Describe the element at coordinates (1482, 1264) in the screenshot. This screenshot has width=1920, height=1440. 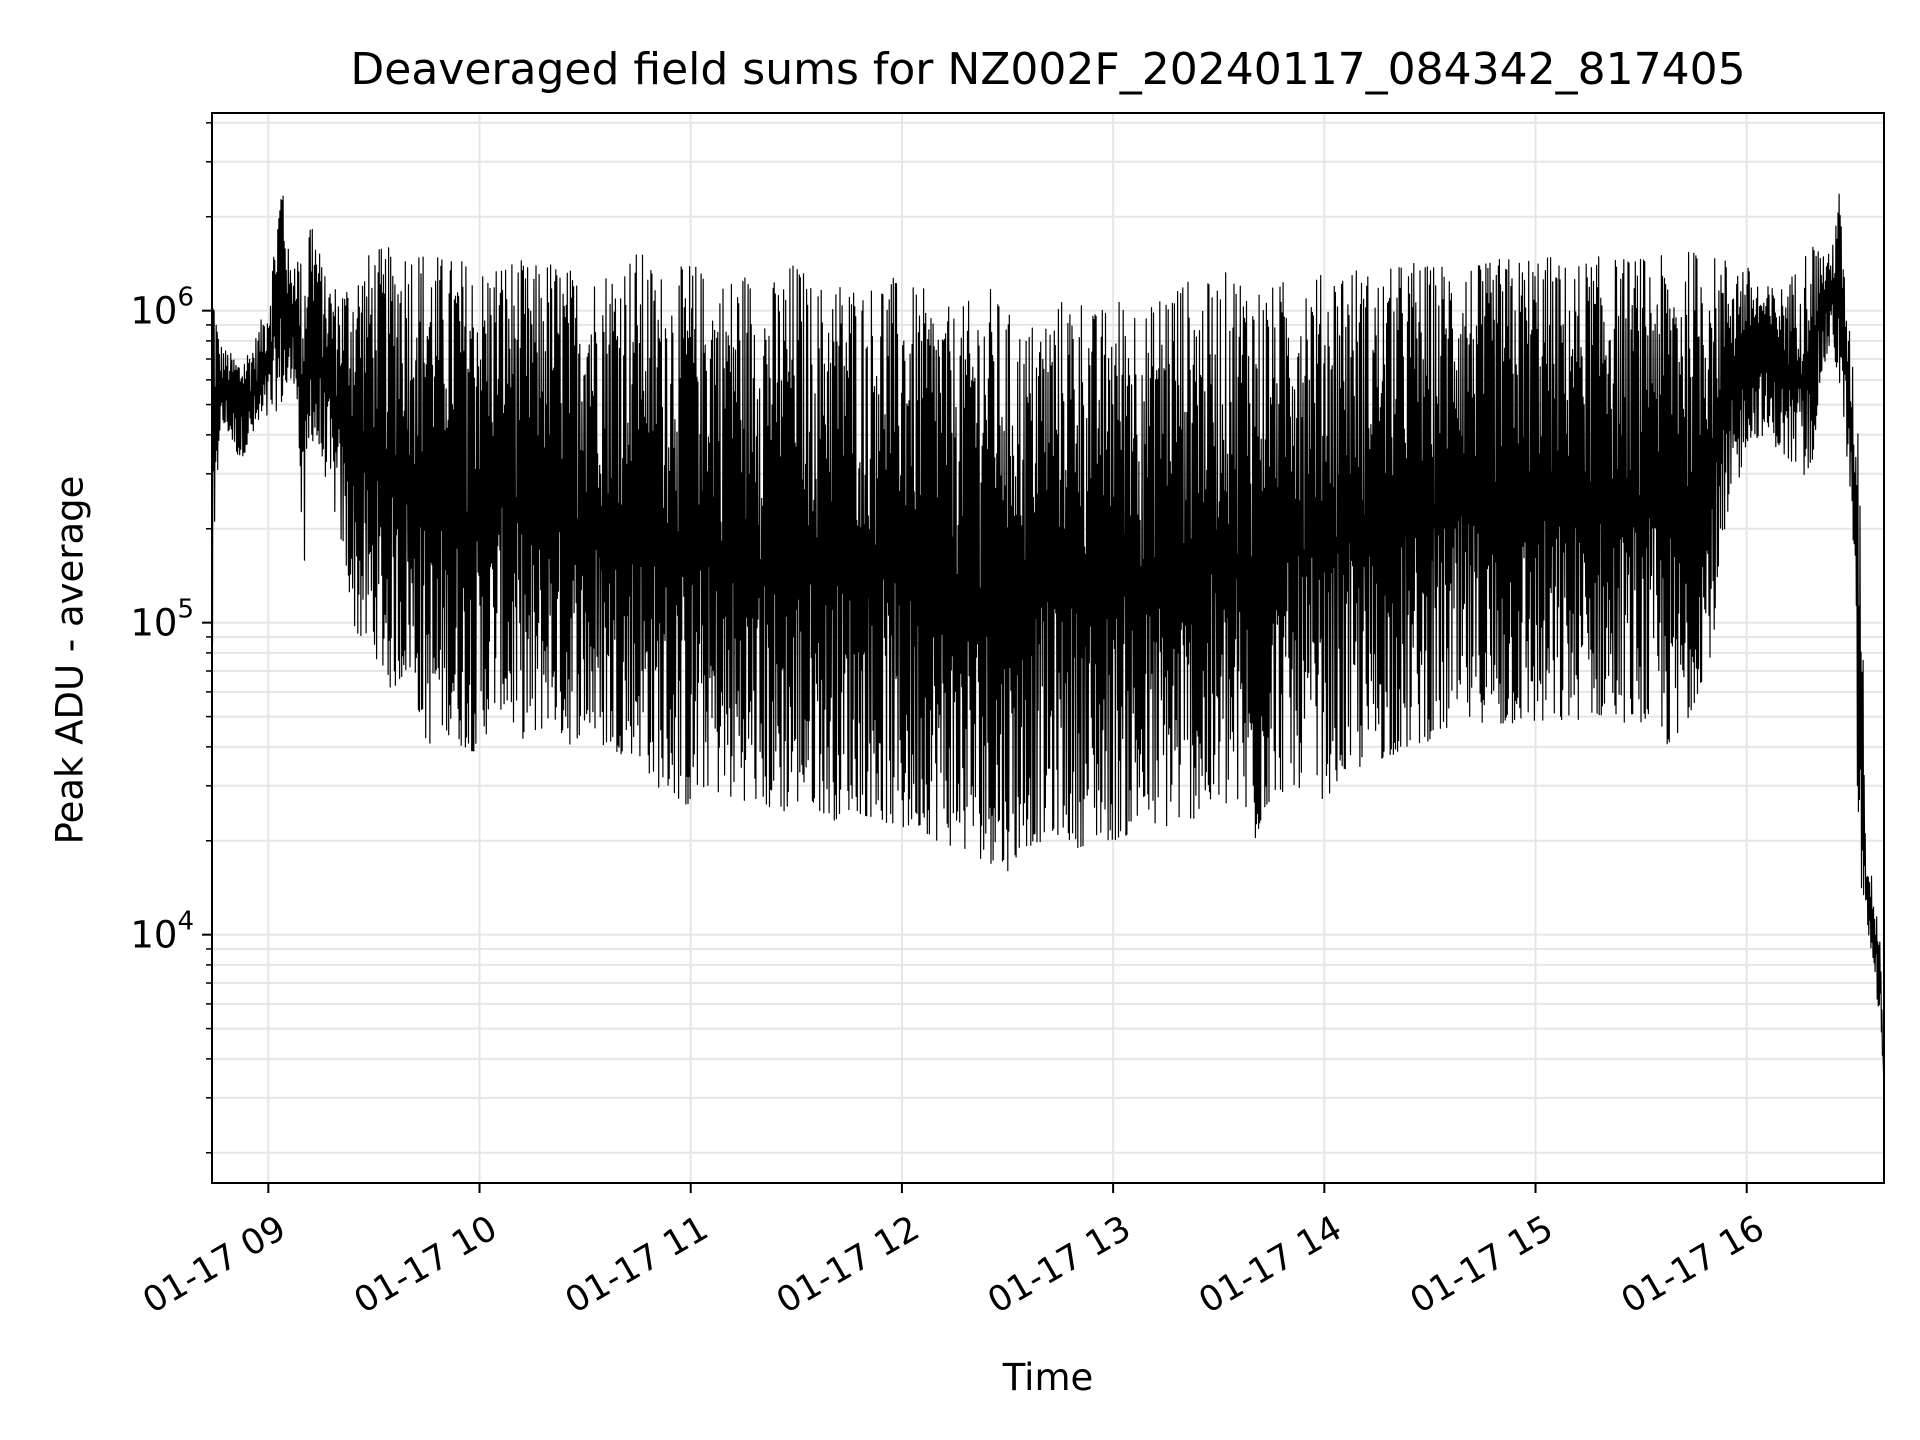
I see `x-tick-label: 01-17 15` at that location.